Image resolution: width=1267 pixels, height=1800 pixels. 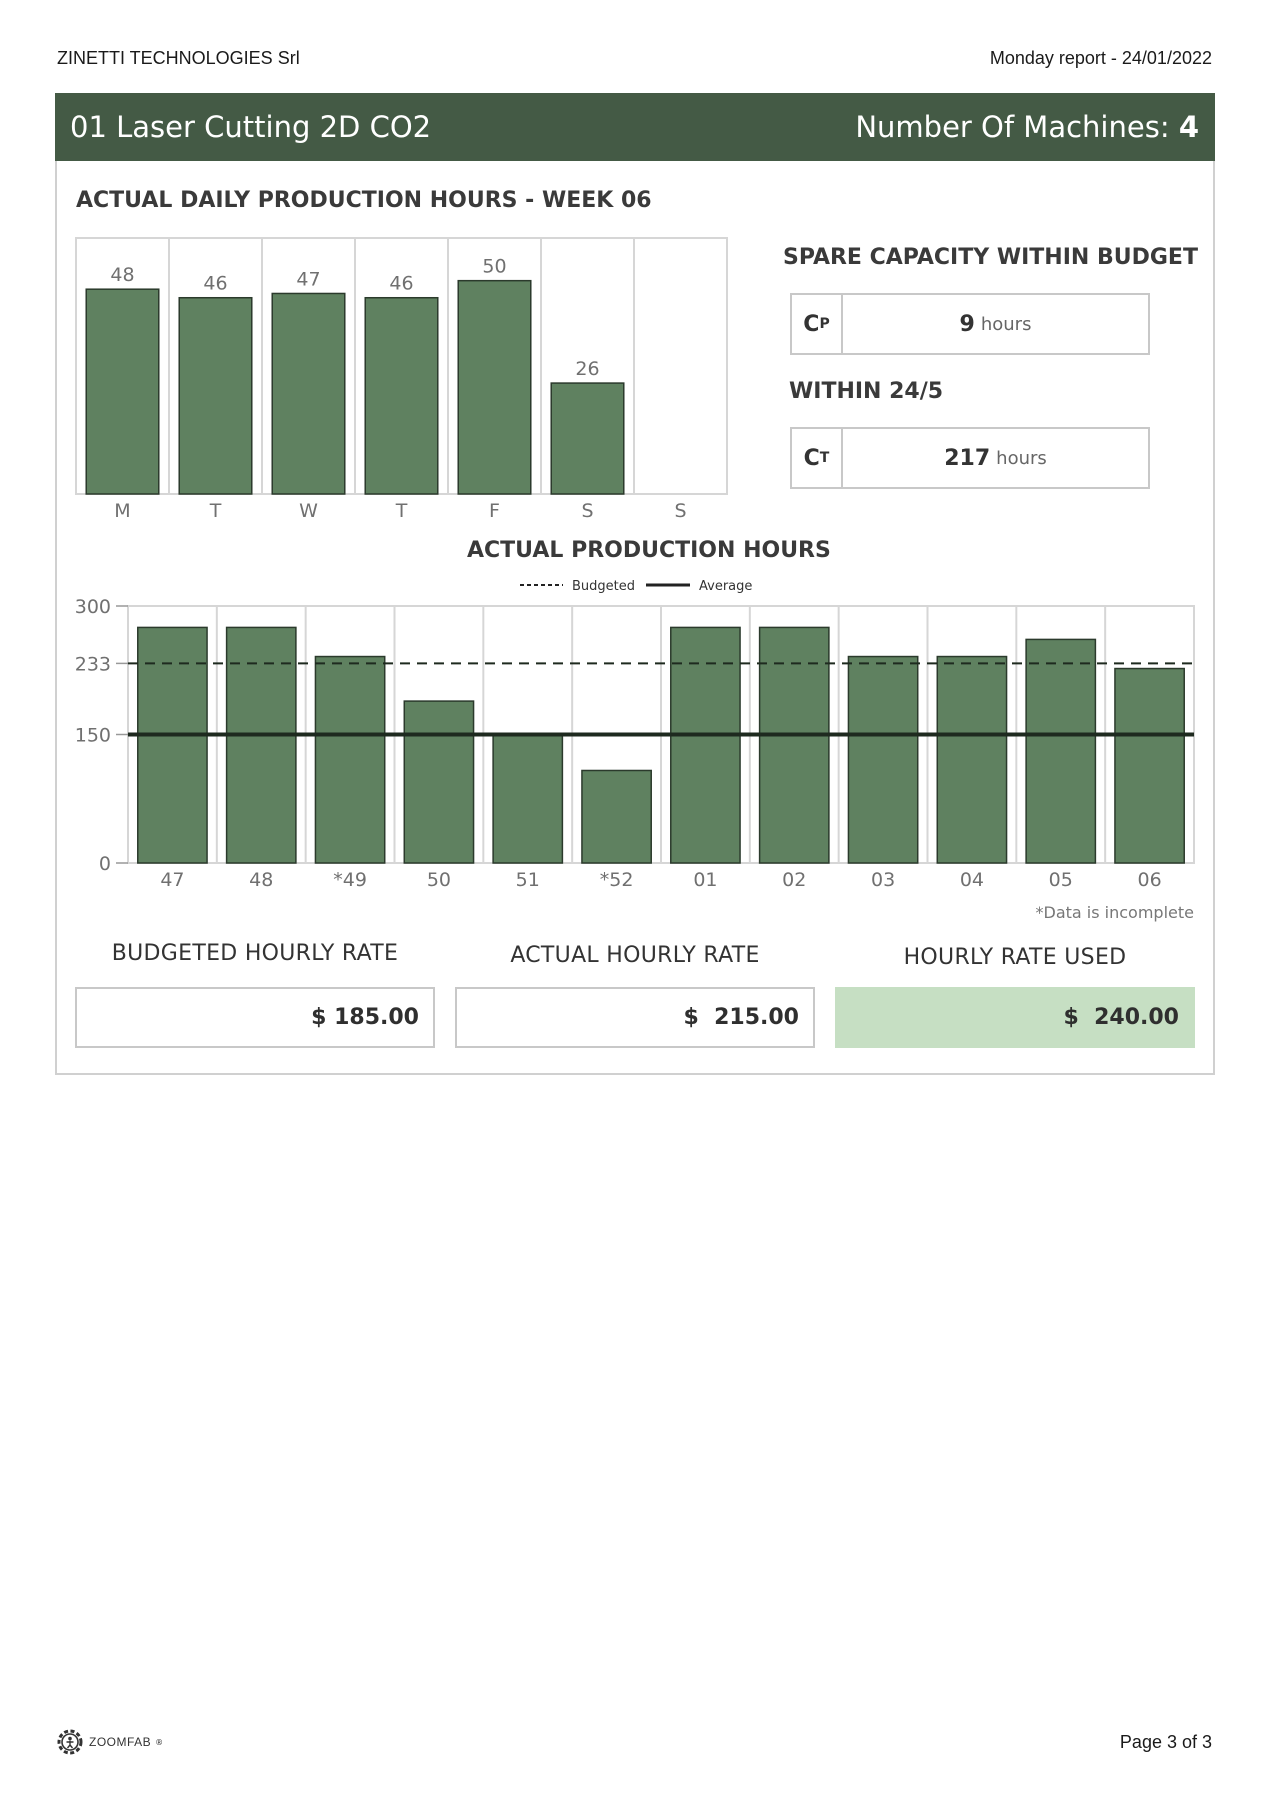 I want to click on rate-used-value: $ 240.00, so click(x=1015, y=1017).